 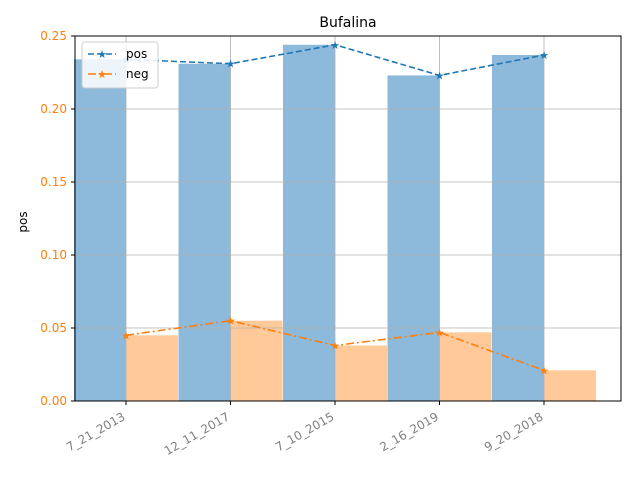 What do you see at coordinates (305, 431) in the screenshot?
I see `x-tick-label: 7_10_2015` at bounding box center [305, 431].